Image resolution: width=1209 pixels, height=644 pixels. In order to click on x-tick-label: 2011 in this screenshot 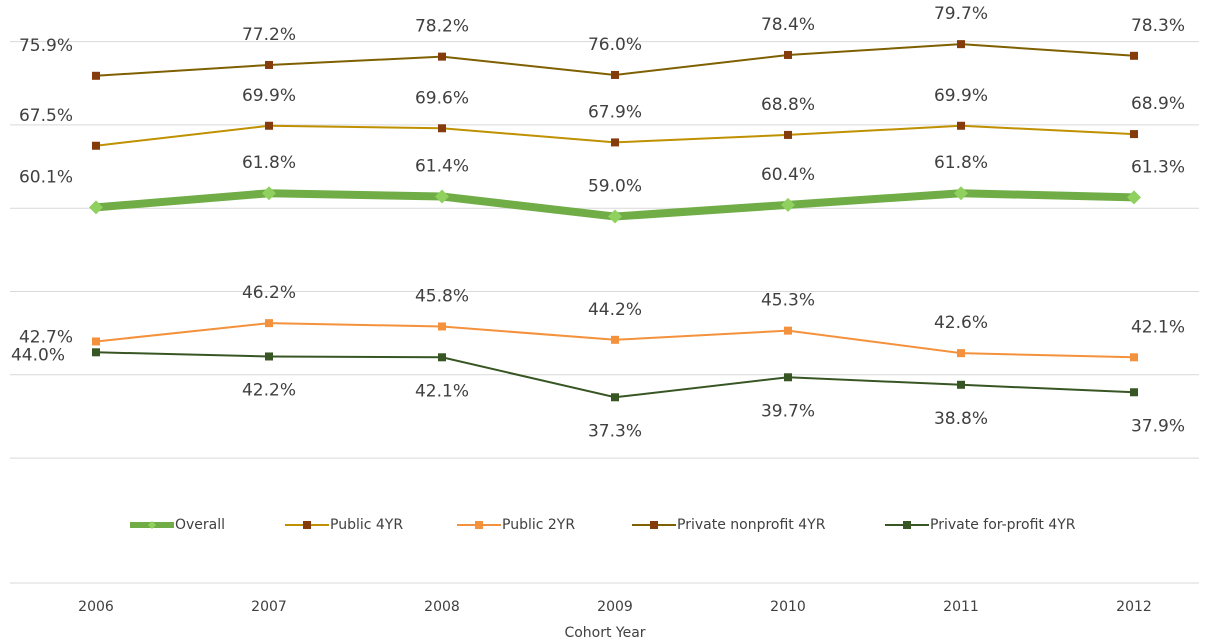, I will do `click(961, 607)`.